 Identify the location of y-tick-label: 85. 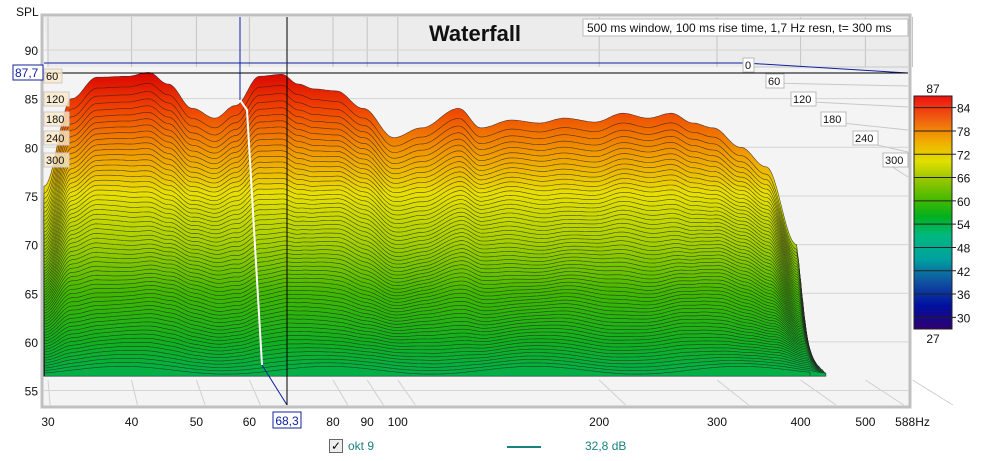
(32, 100).